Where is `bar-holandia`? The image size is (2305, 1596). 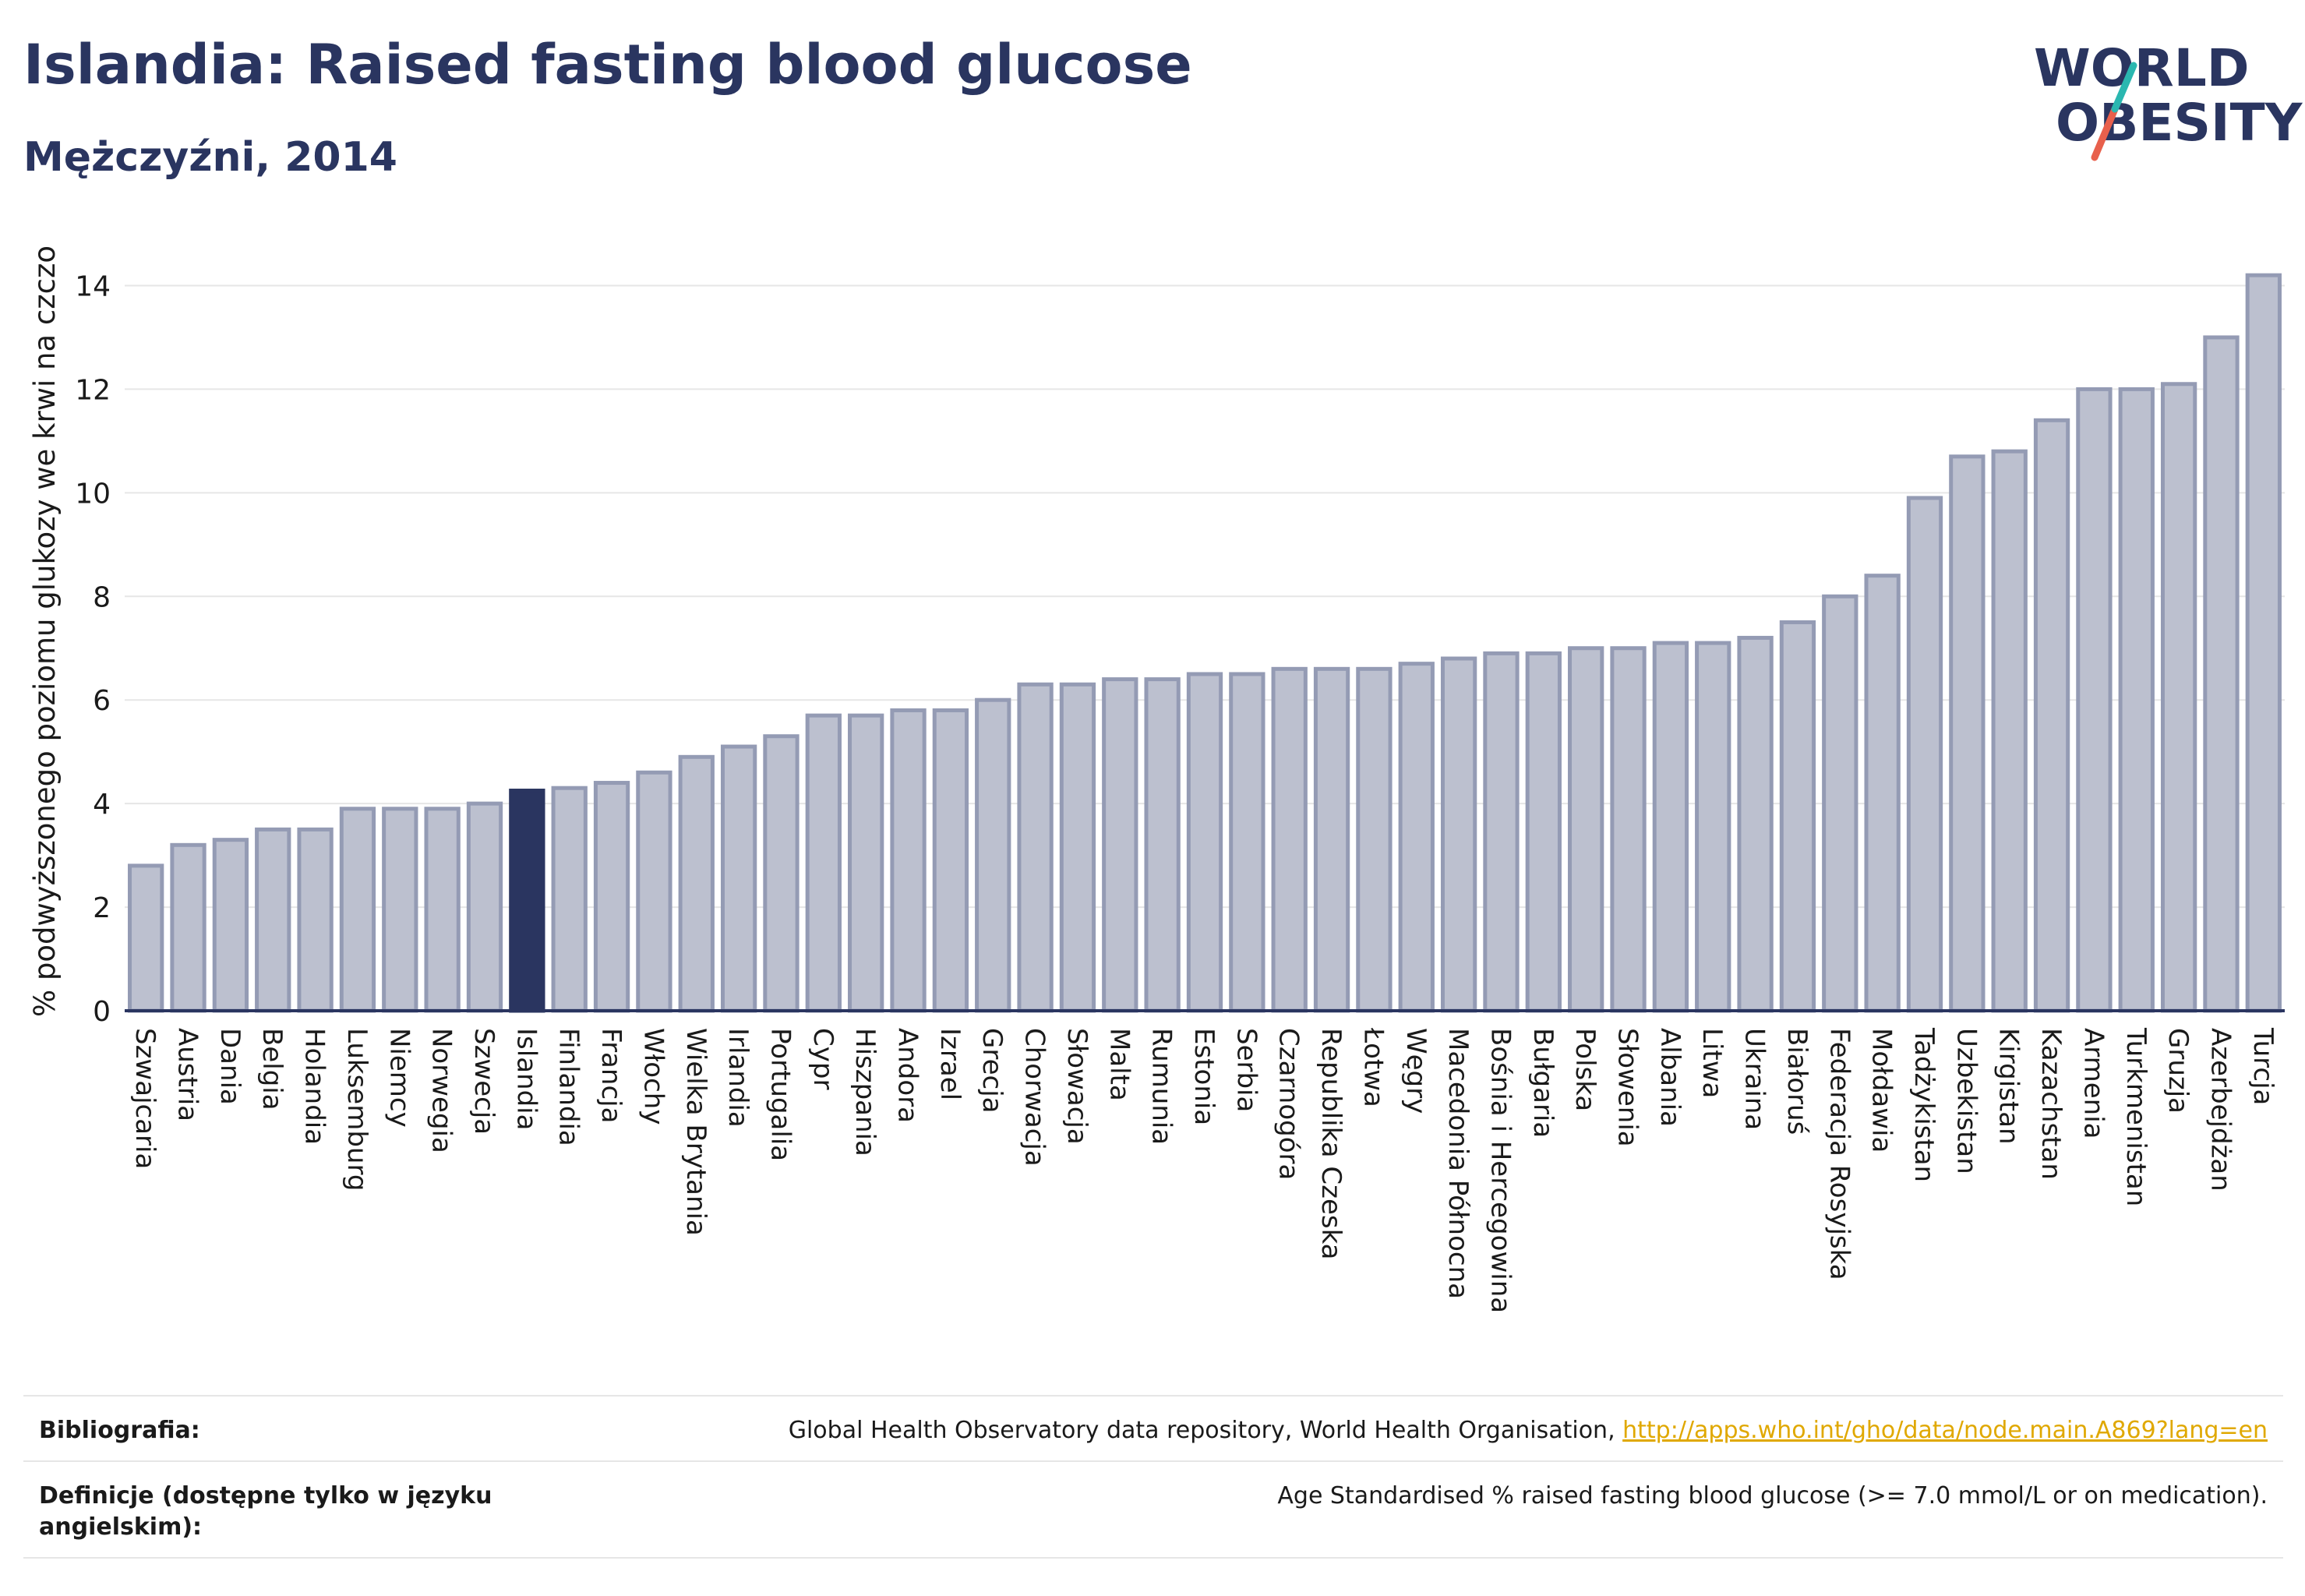
bar-holandia is located at coordinates (315, 920).